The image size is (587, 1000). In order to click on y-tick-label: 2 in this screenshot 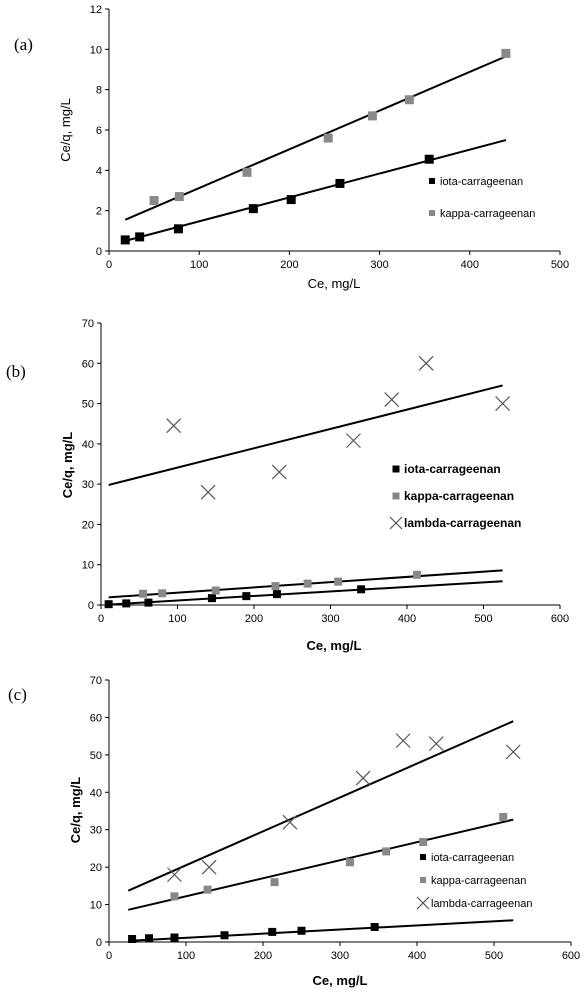, I will do `click(99, 212)`.